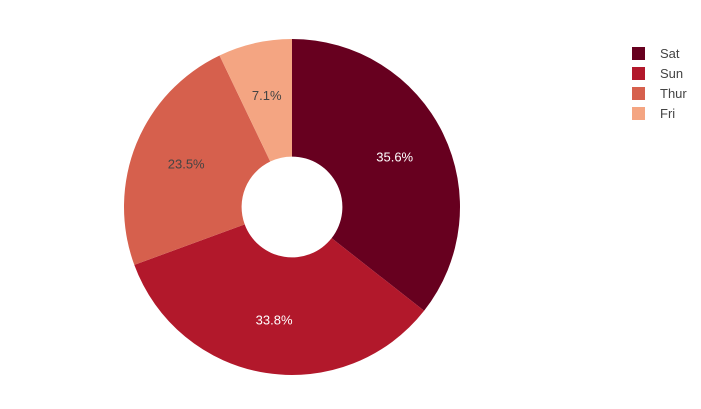 Image resolution: width=701 pixels, height=409 pixels. Describe the element at coordinates (274, 319) in the screenshot. I see `slice-label-sun: 33.8%` at that location.